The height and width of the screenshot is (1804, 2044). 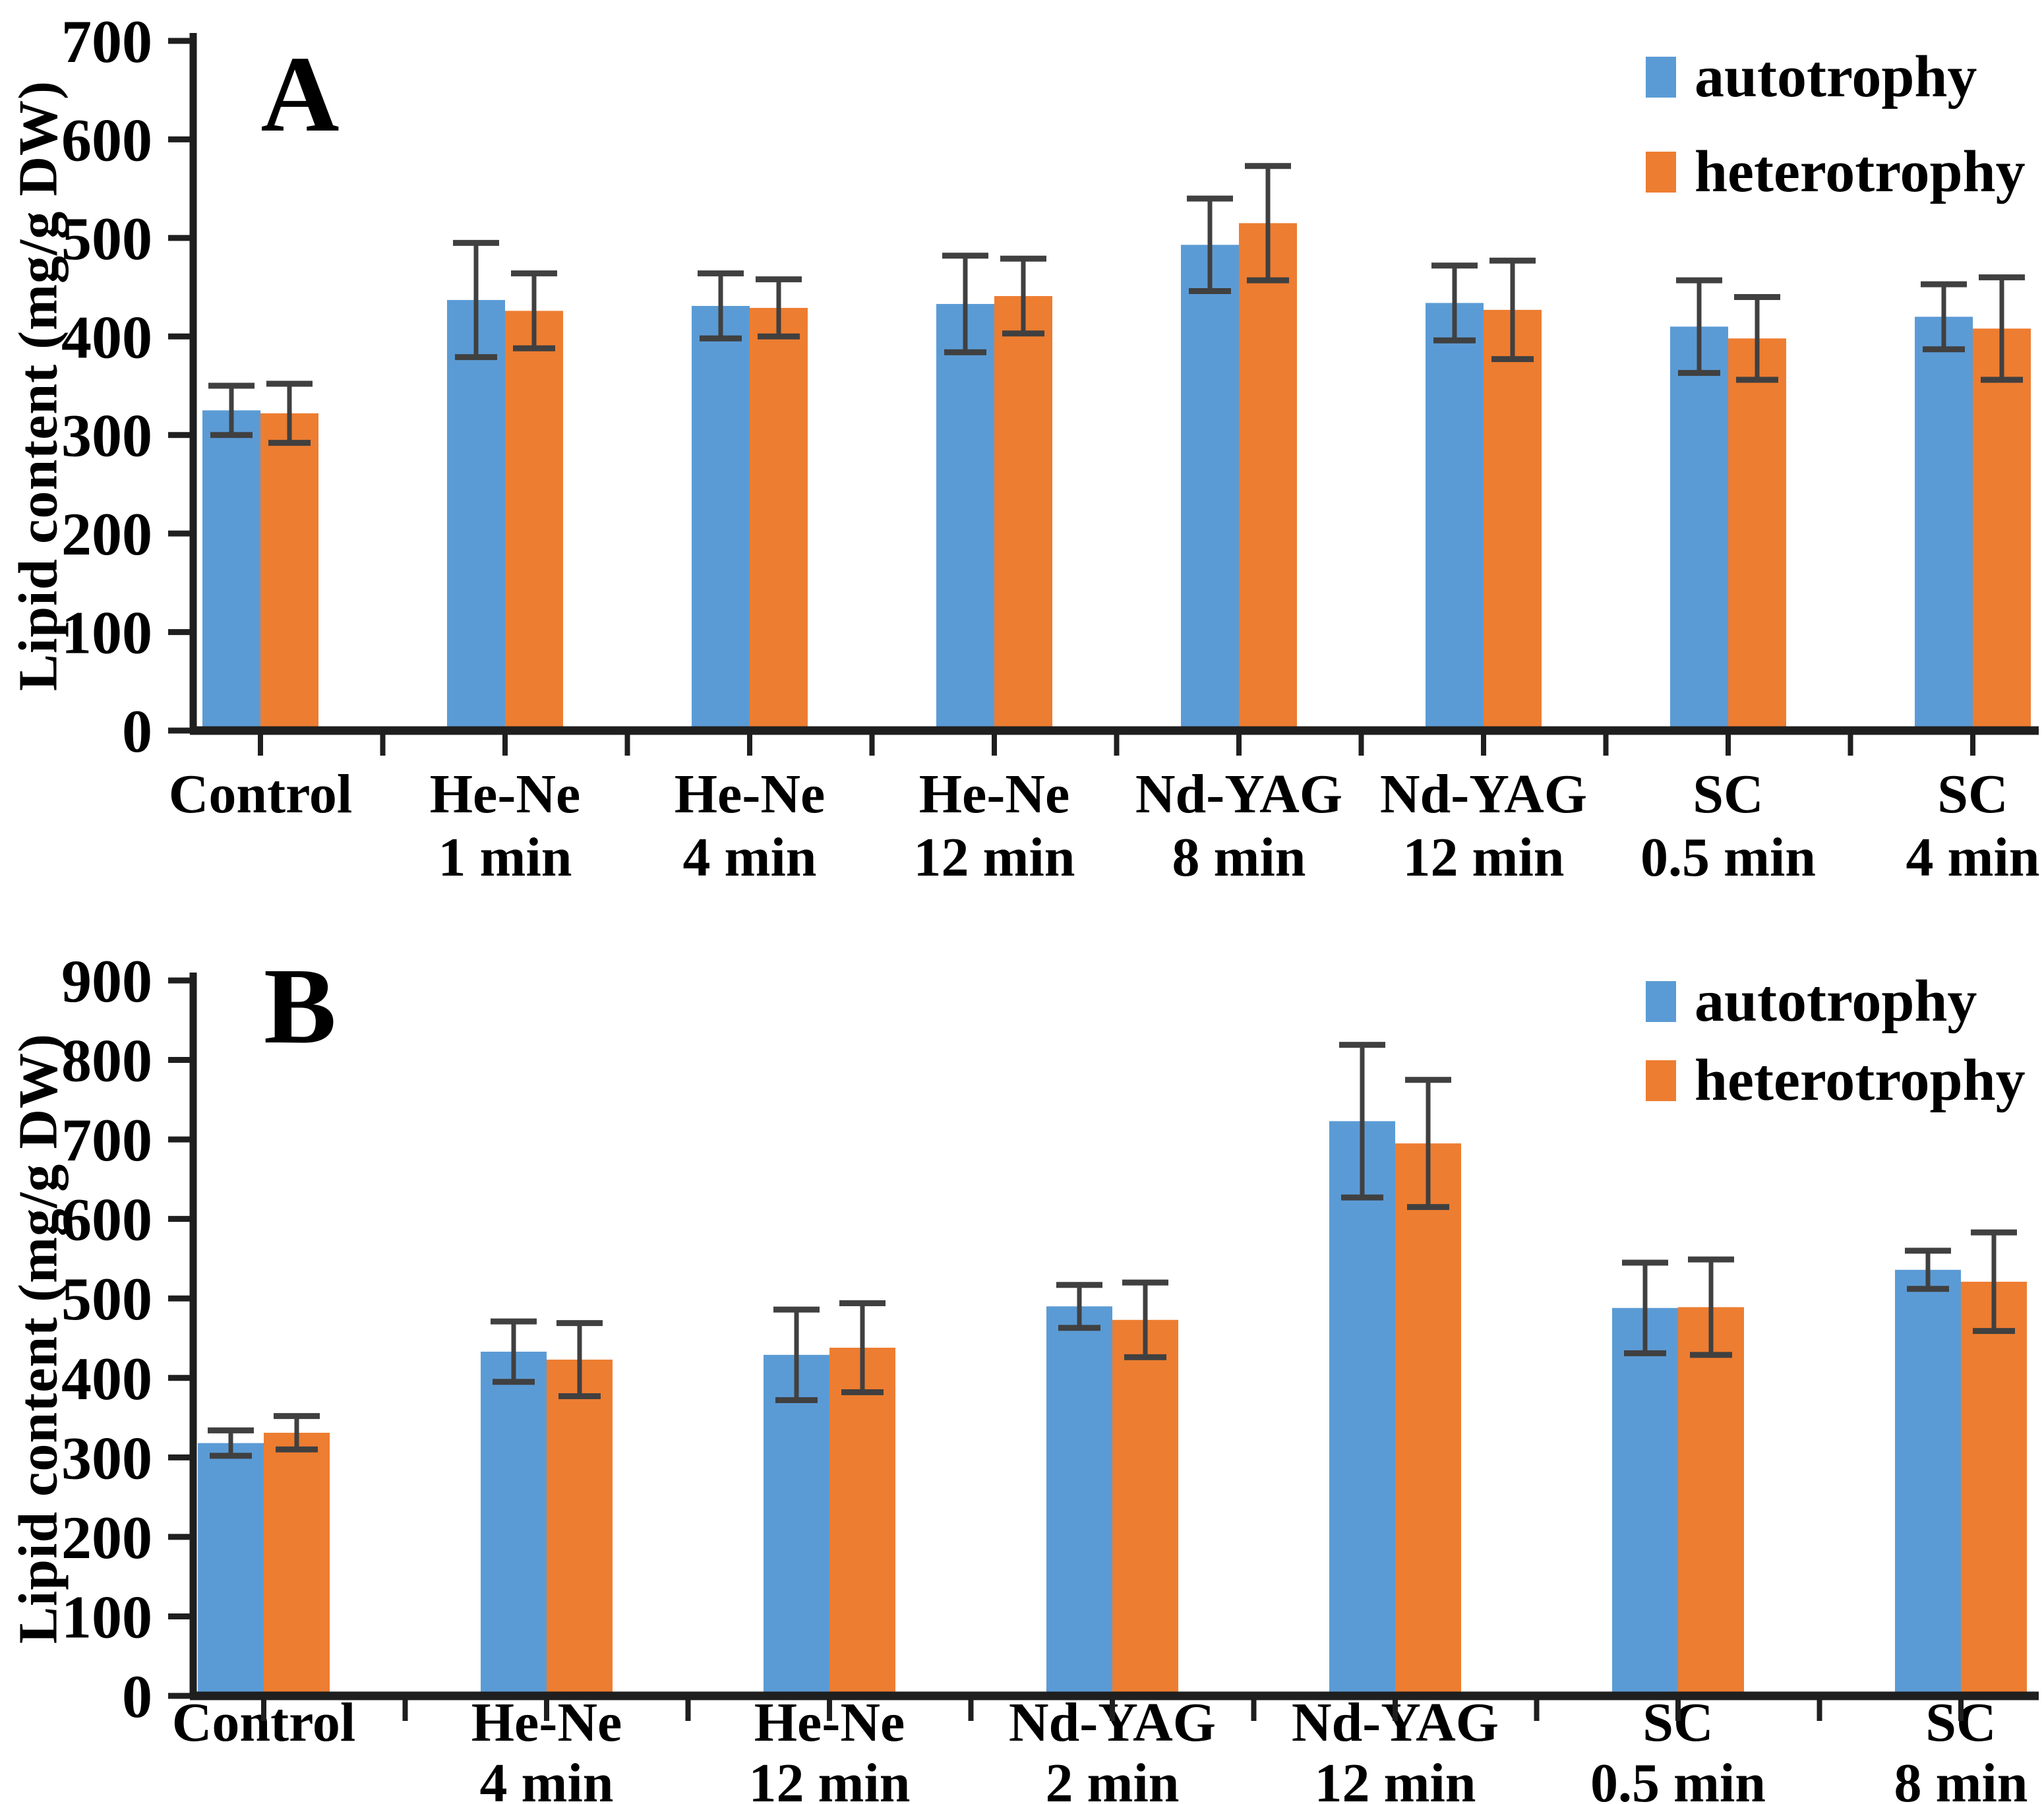 I want to click on bar-autotrophy-he-ne-1min, so click(x=476, y=515).